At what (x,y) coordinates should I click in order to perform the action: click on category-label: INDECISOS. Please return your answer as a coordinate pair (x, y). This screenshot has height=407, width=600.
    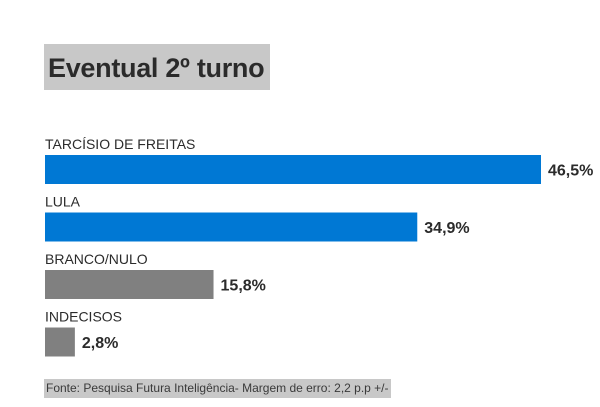
    Looking at the image, I should click on (83, 317).